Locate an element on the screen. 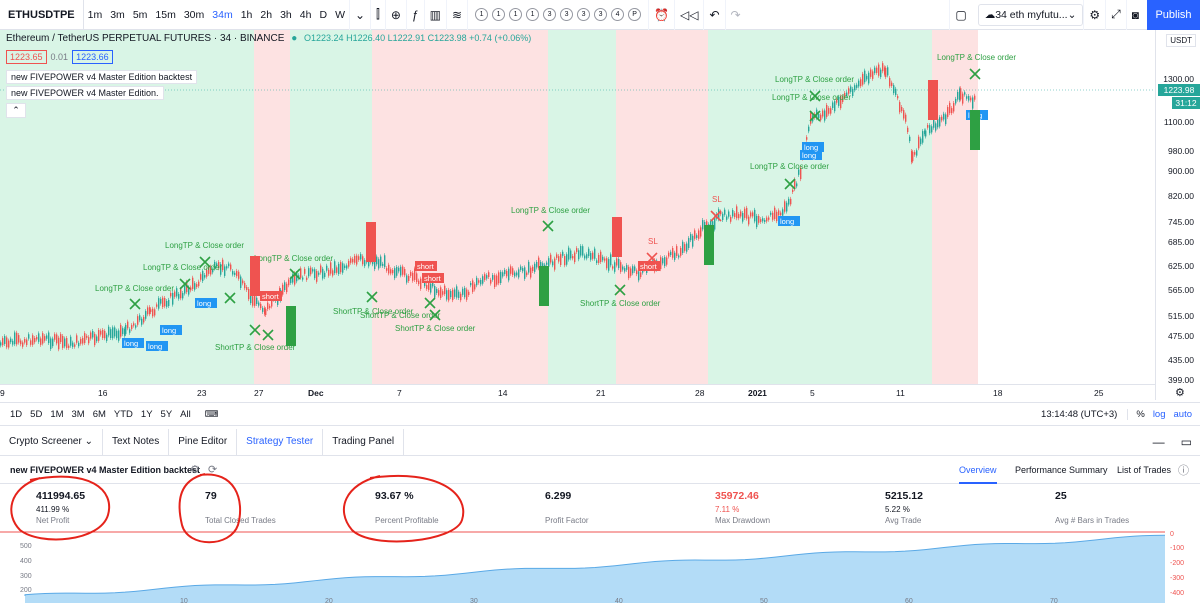  calendar-icon: ⌨ is located at coordinates (211, 414).